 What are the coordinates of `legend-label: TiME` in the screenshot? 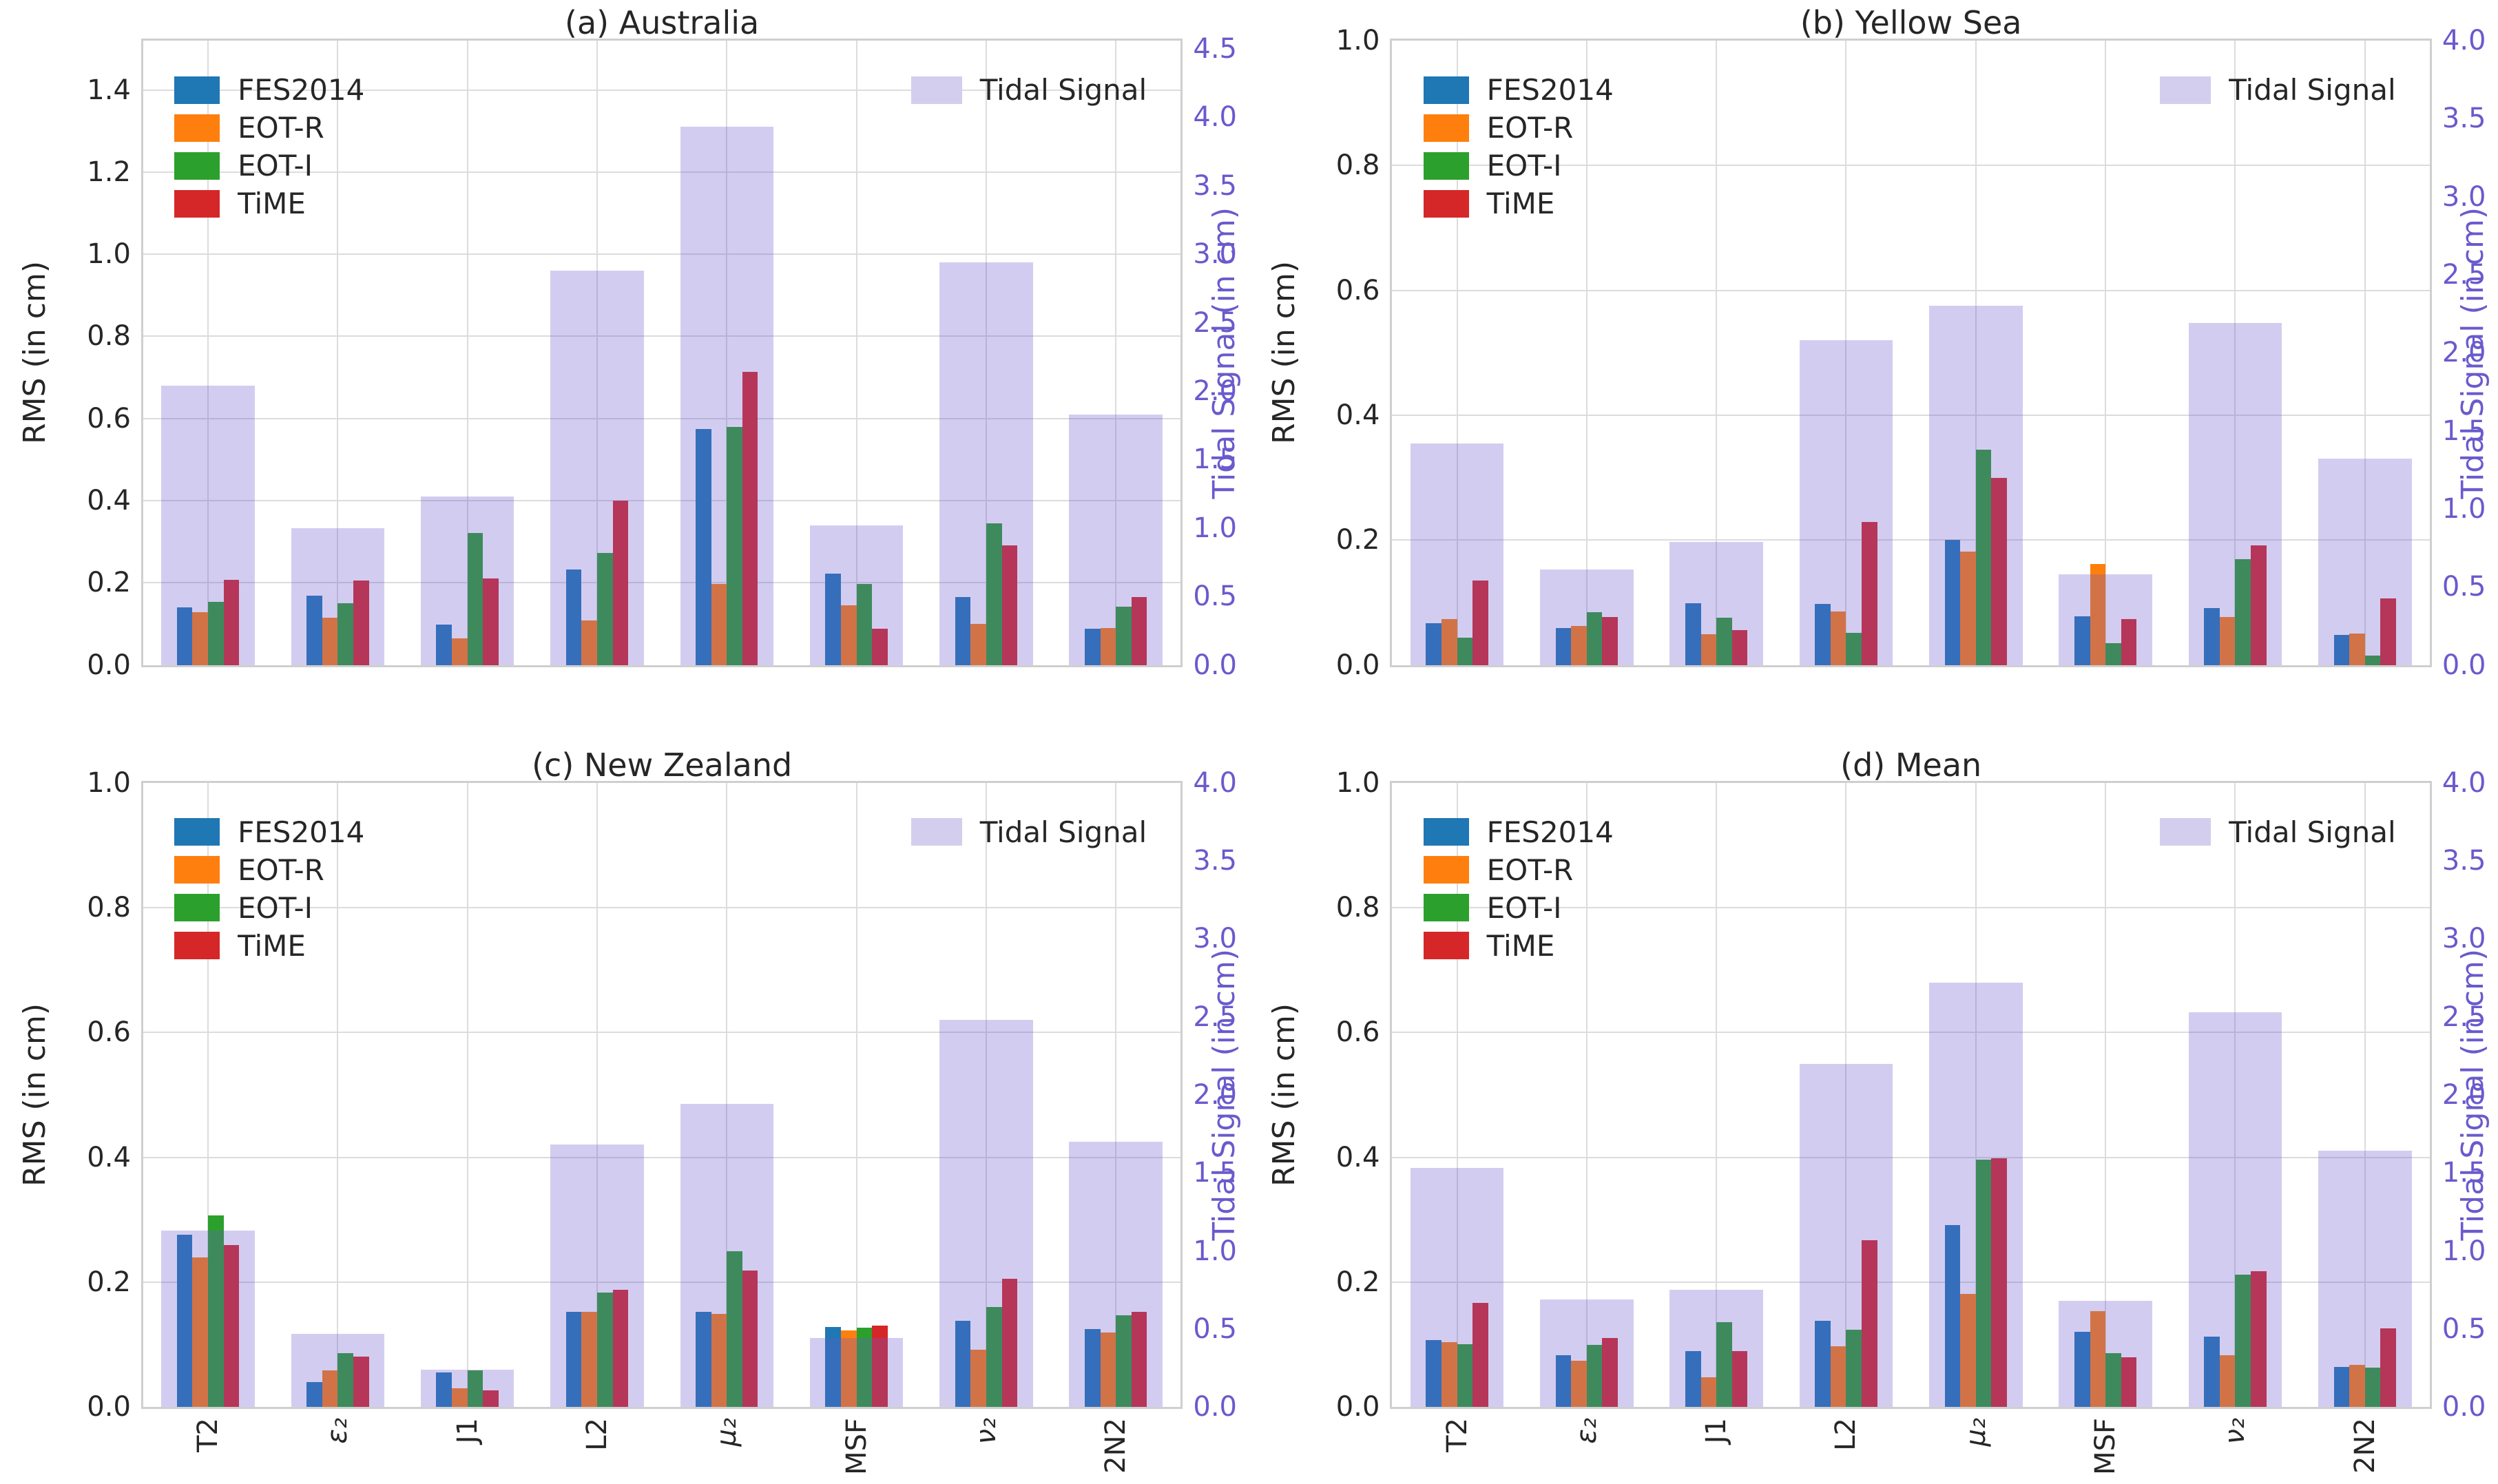 It's located at (1520, 946).